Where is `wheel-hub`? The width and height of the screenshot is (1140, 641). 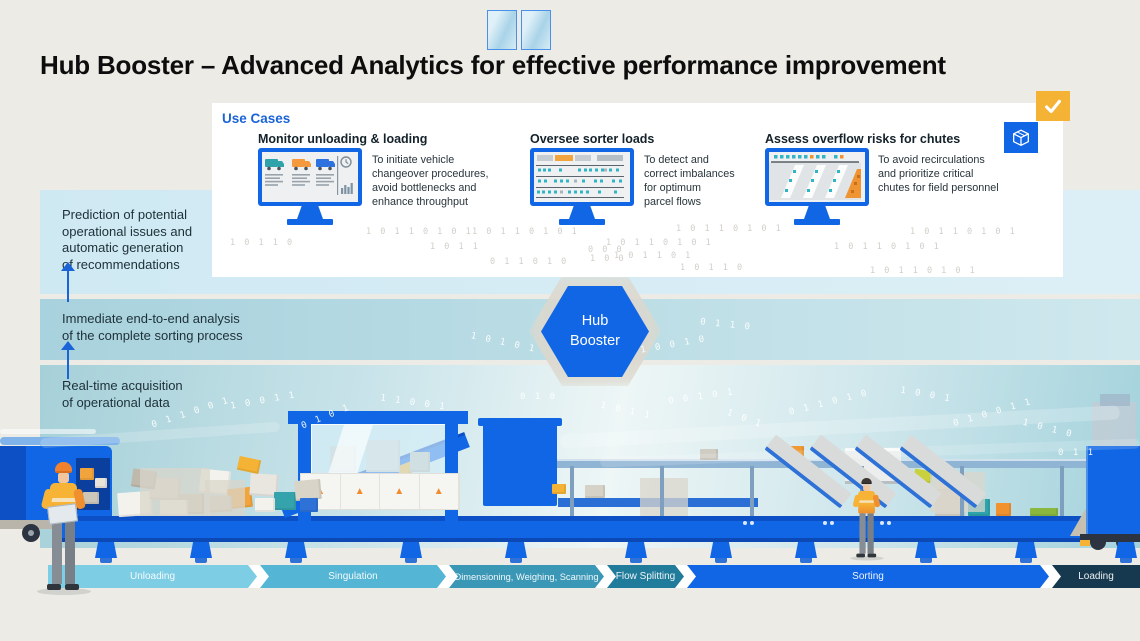 wheel-hub is located at coordinates (31, 533).